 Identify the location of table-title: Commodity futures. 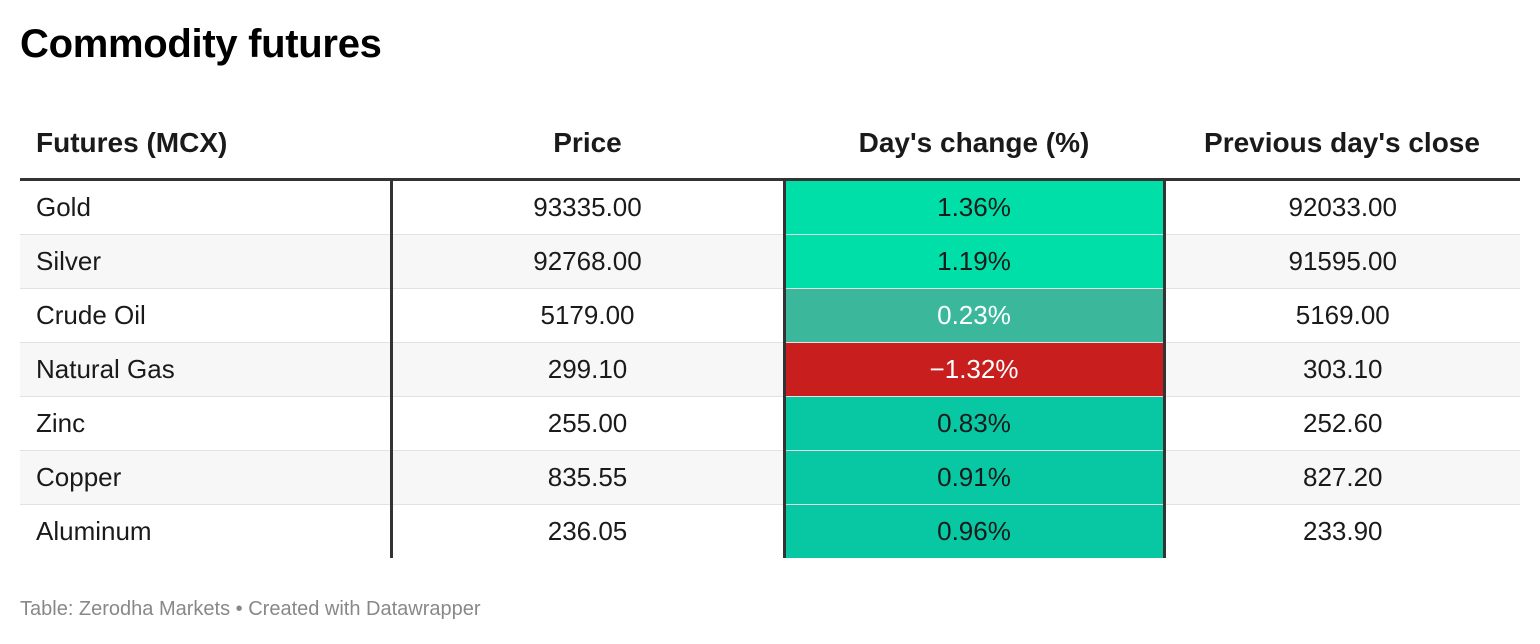
(201, 44).